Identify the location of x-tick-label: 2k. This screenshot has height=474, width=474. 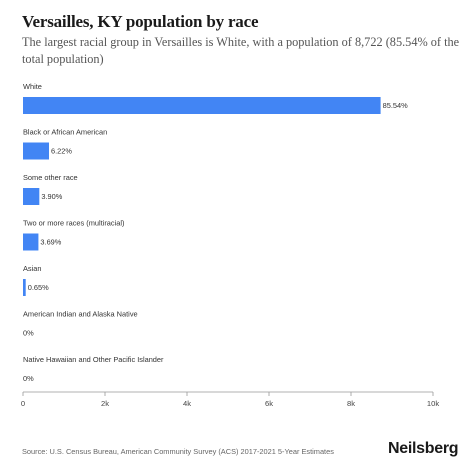
(105, 403).